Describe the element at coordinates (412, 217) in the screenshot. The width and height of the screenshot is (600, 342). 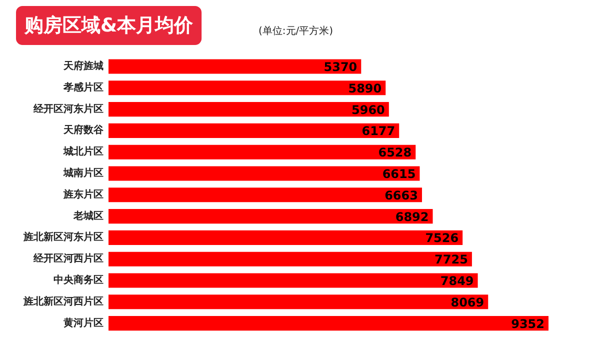
I see `data-label: 6892` at that location.